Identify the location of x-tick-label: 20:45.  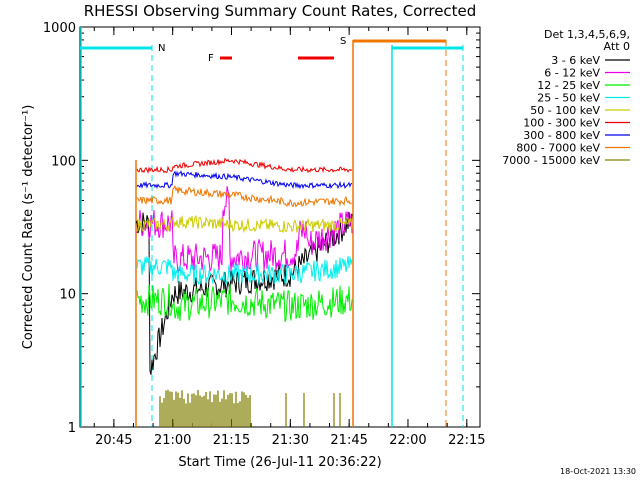
(113, 440).